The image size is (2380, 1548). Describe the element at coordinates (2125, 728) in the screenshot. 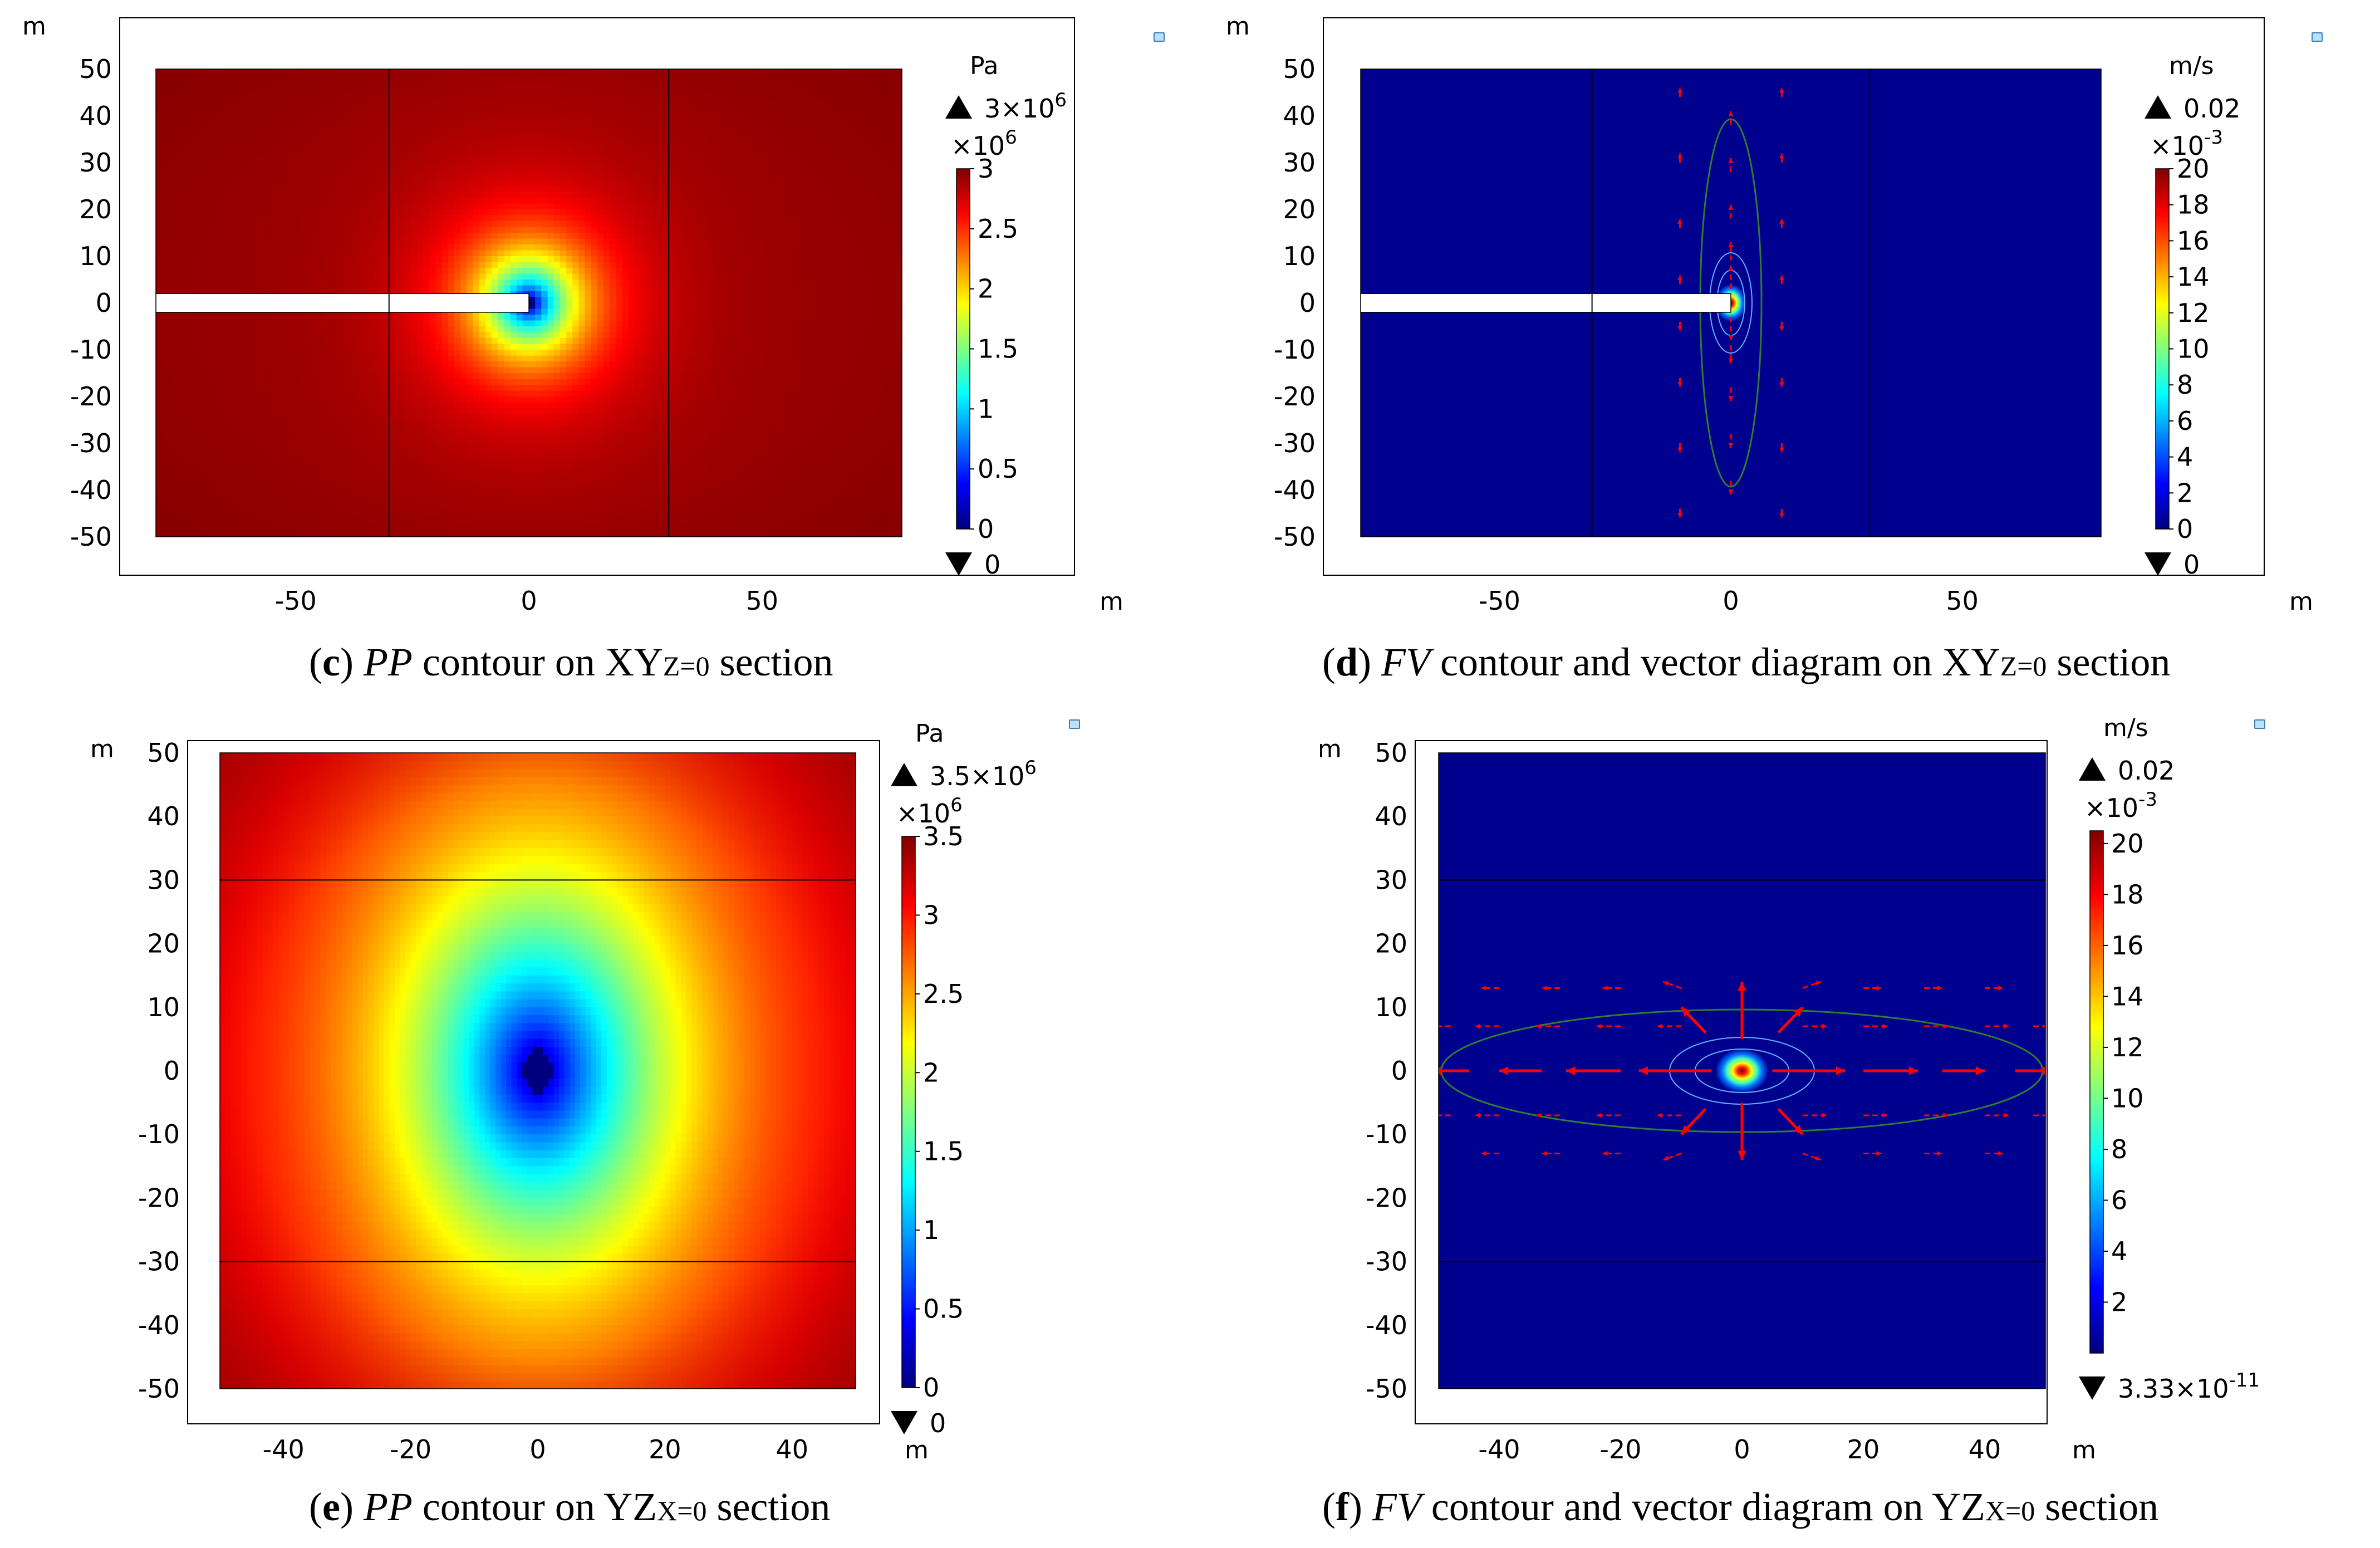

I see `colorbar-unit: m/s` at that location.